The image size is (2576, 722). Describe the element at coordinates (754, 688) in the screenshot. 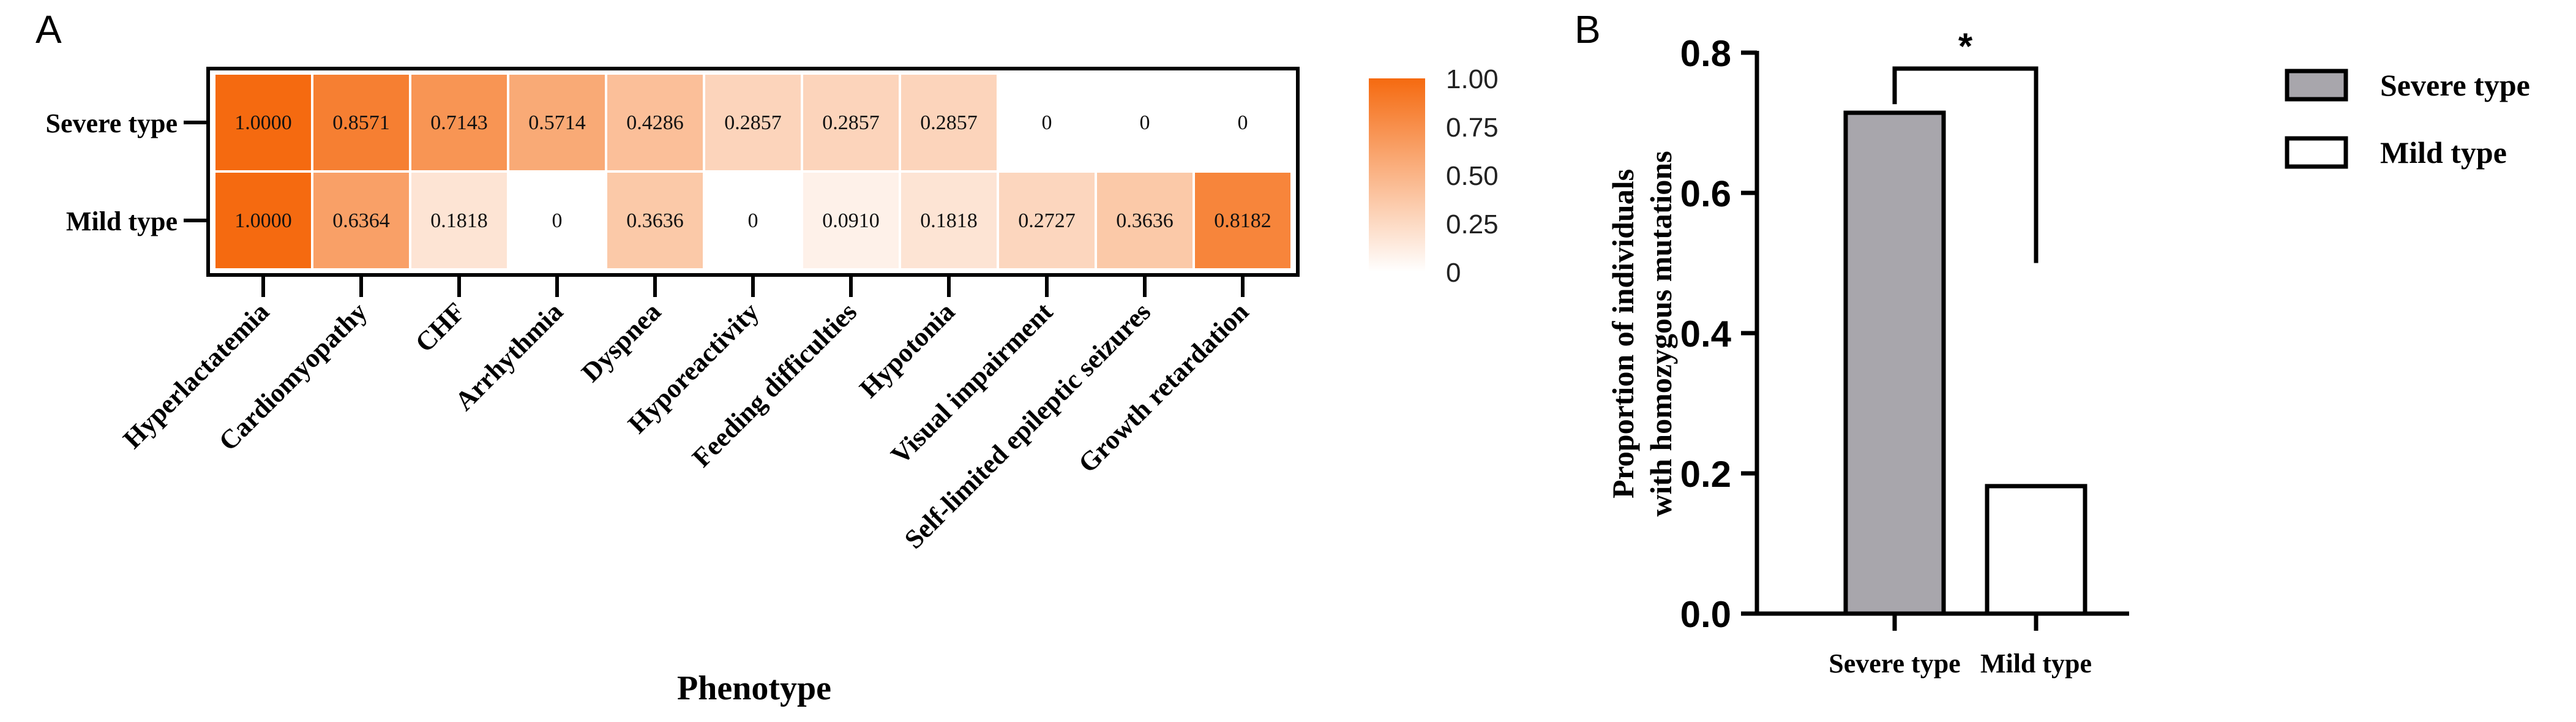

I see `heatmap-x-axis-title: Phenotype` at that location.